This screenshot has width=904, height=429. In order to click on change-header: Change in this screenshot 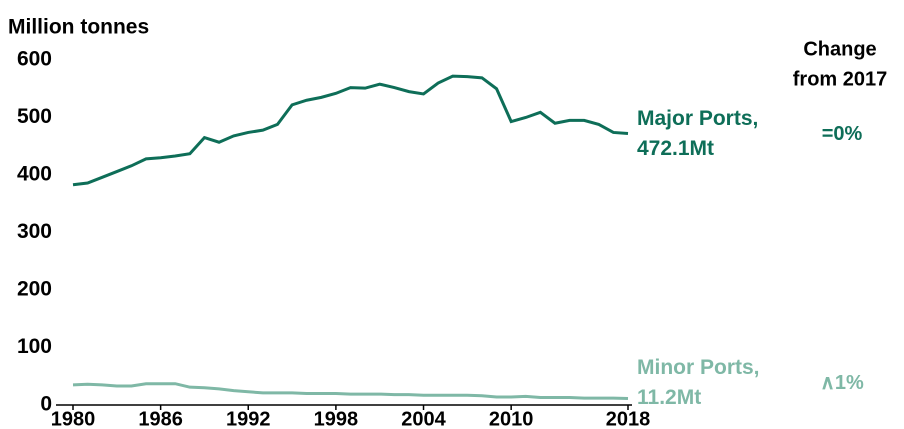, I will do `click(839, 49)`.